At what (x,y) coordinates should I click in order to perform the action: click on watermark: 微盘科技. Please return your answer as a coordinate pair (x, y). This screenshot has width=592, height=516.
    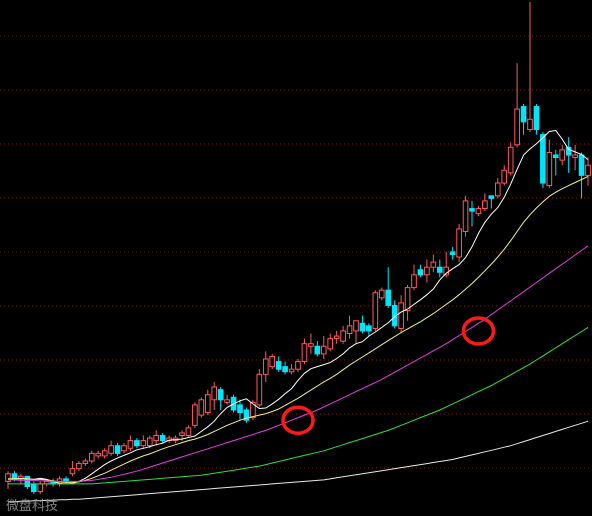
    Looking at the image, I should click on (32, 504).